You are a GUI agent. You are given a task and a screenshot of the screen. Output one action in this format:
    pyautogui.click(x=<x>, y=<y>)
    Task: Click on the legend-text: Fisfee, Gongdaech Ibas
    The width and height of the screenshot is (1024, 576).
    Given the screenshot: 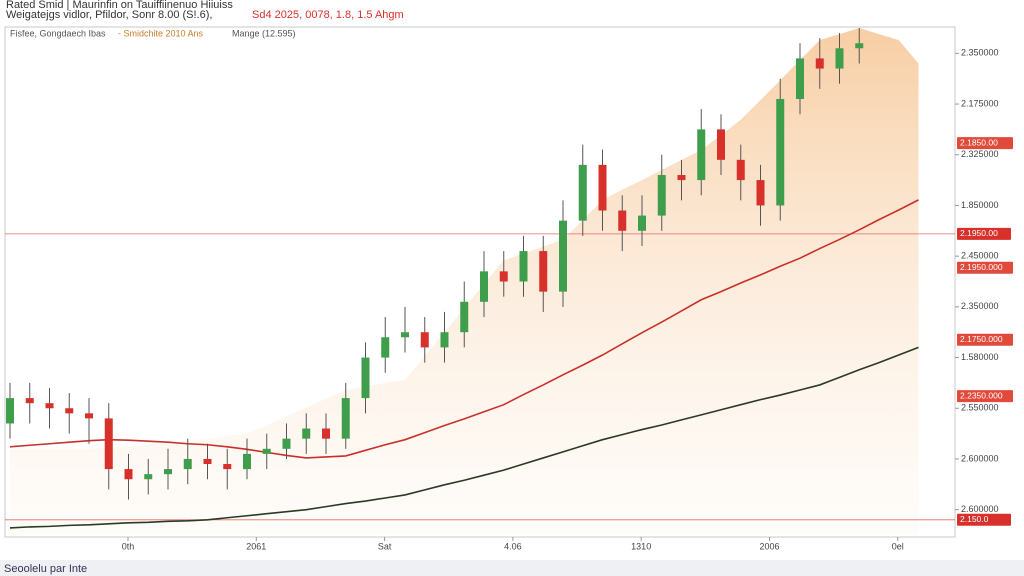 What is the action you would take?
    pyautogui.click(x=58, y=33)
    